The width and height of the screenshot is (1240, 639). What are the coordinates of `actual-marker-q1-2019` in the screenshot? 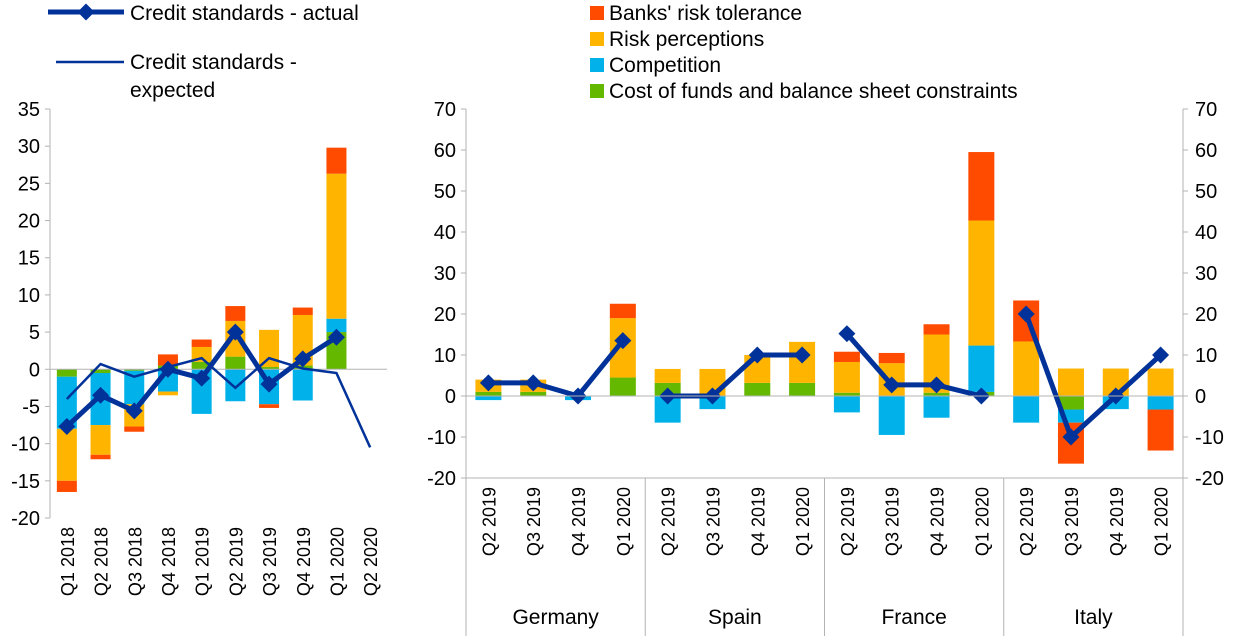 It's located at (202, 378).